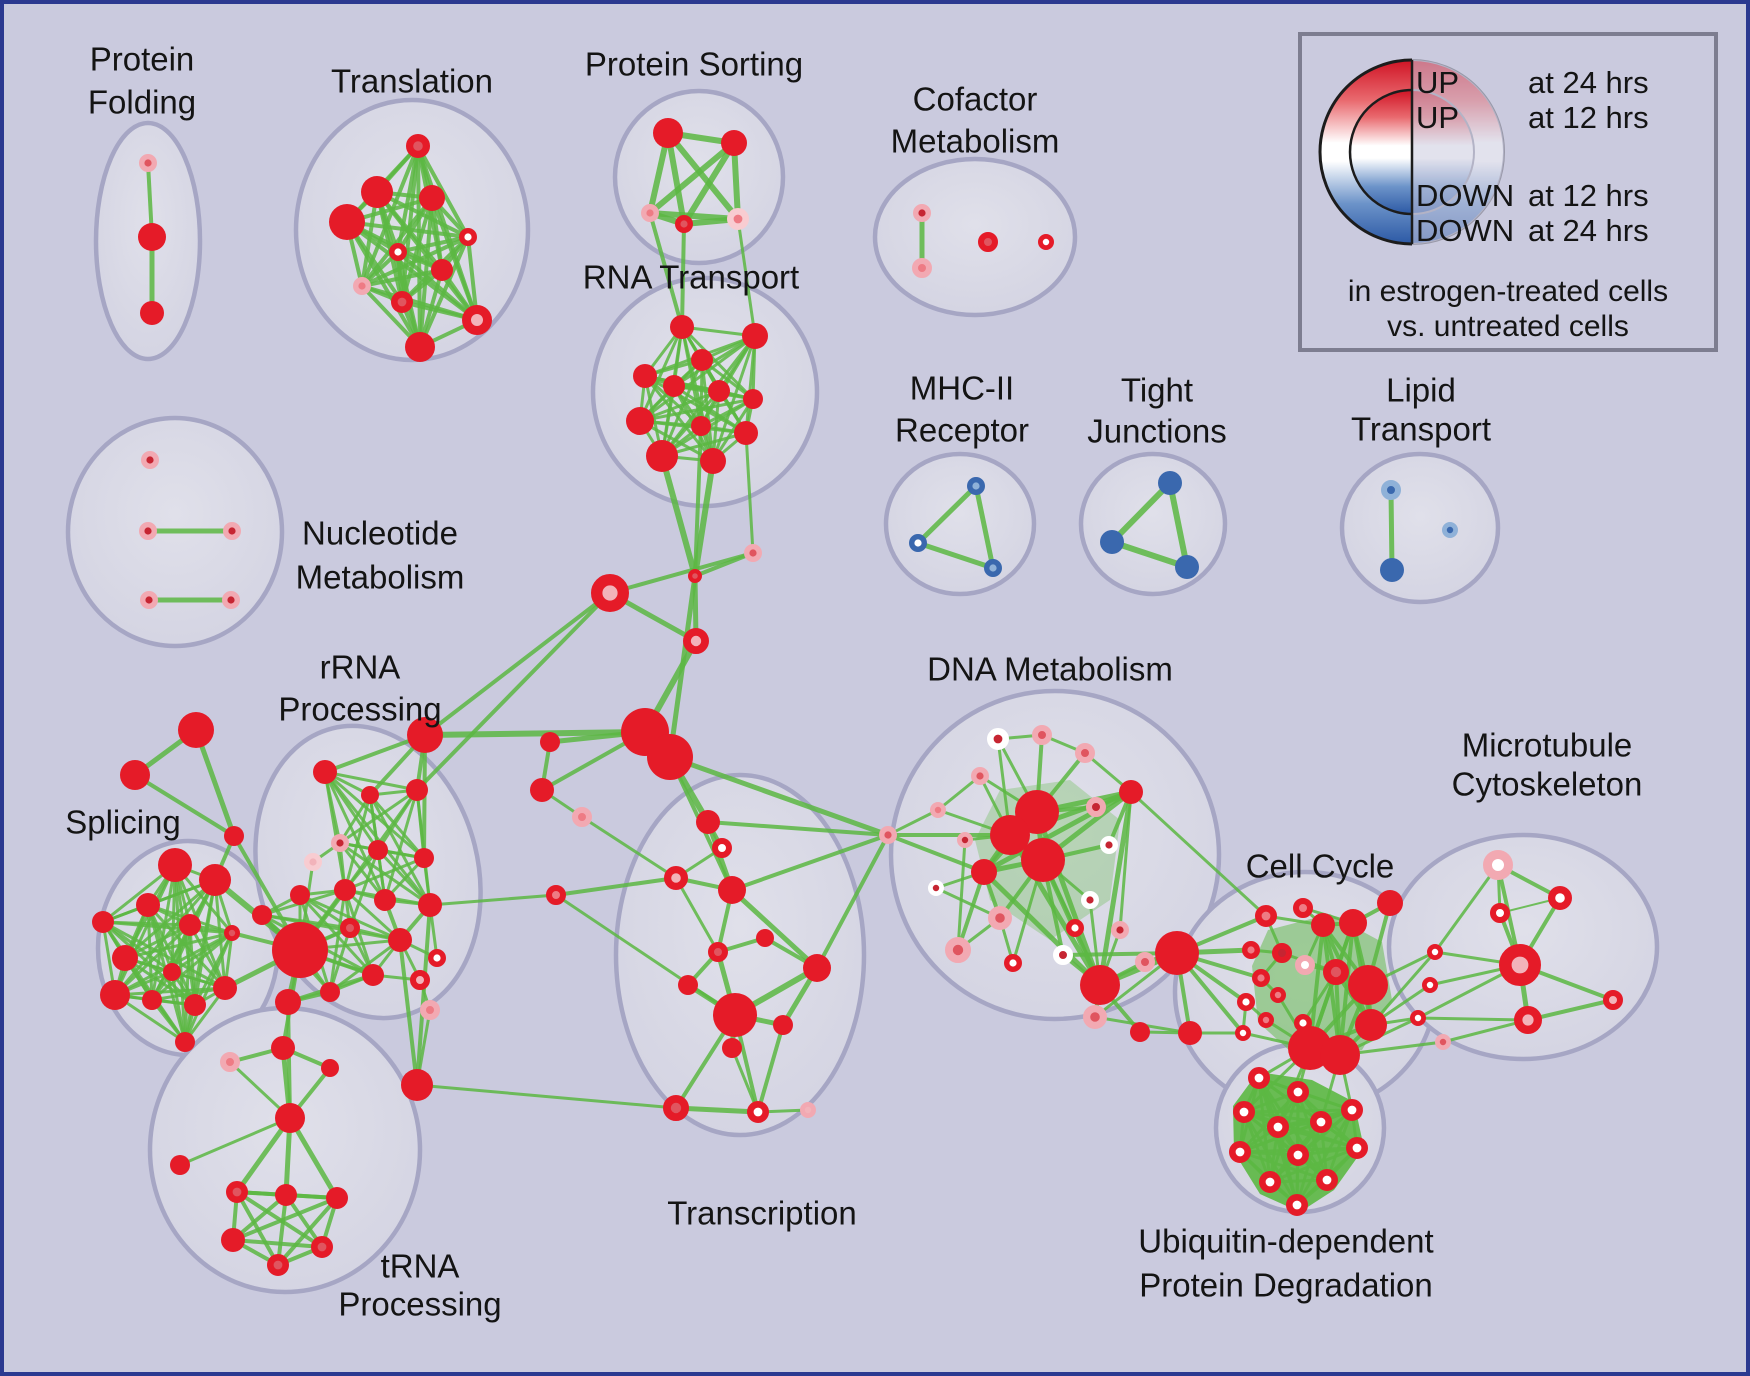 This screenshot has width=1750, height=1376. What do you see at coordinates (437, 958) in the screenshot?
I see `network-node-rr15` at bounding box center [437, 958].